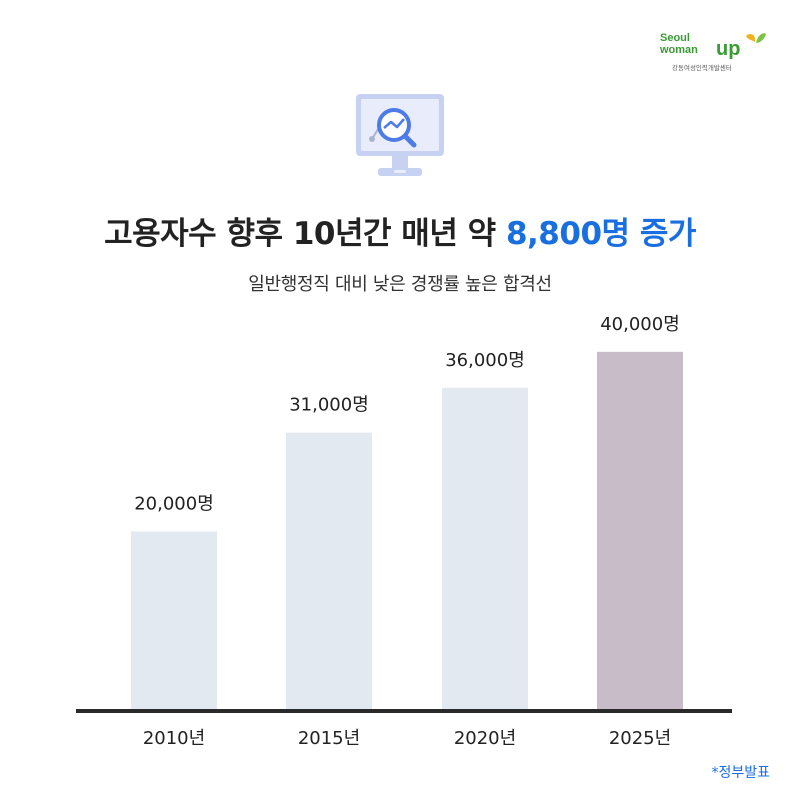  I want to click on magnifier-handle, so click(409, 140).